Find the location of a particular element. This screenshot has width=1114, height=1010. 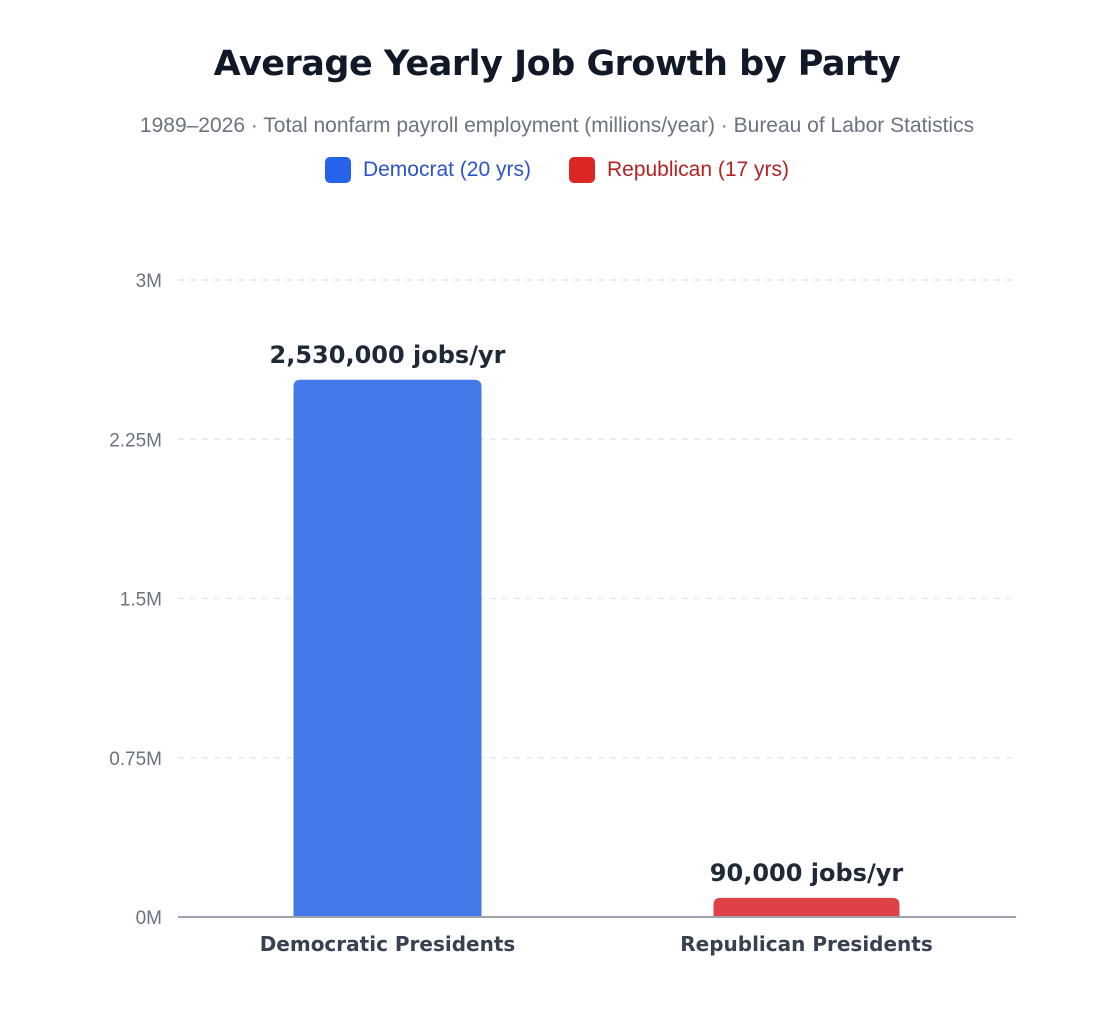

legend-swatch-republican is located at coordinates (581, 170).